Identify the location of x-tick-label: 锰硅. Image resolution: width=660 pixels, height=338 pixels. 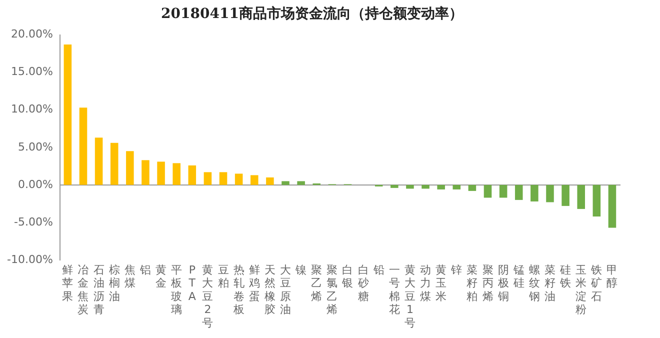
(518, 276).